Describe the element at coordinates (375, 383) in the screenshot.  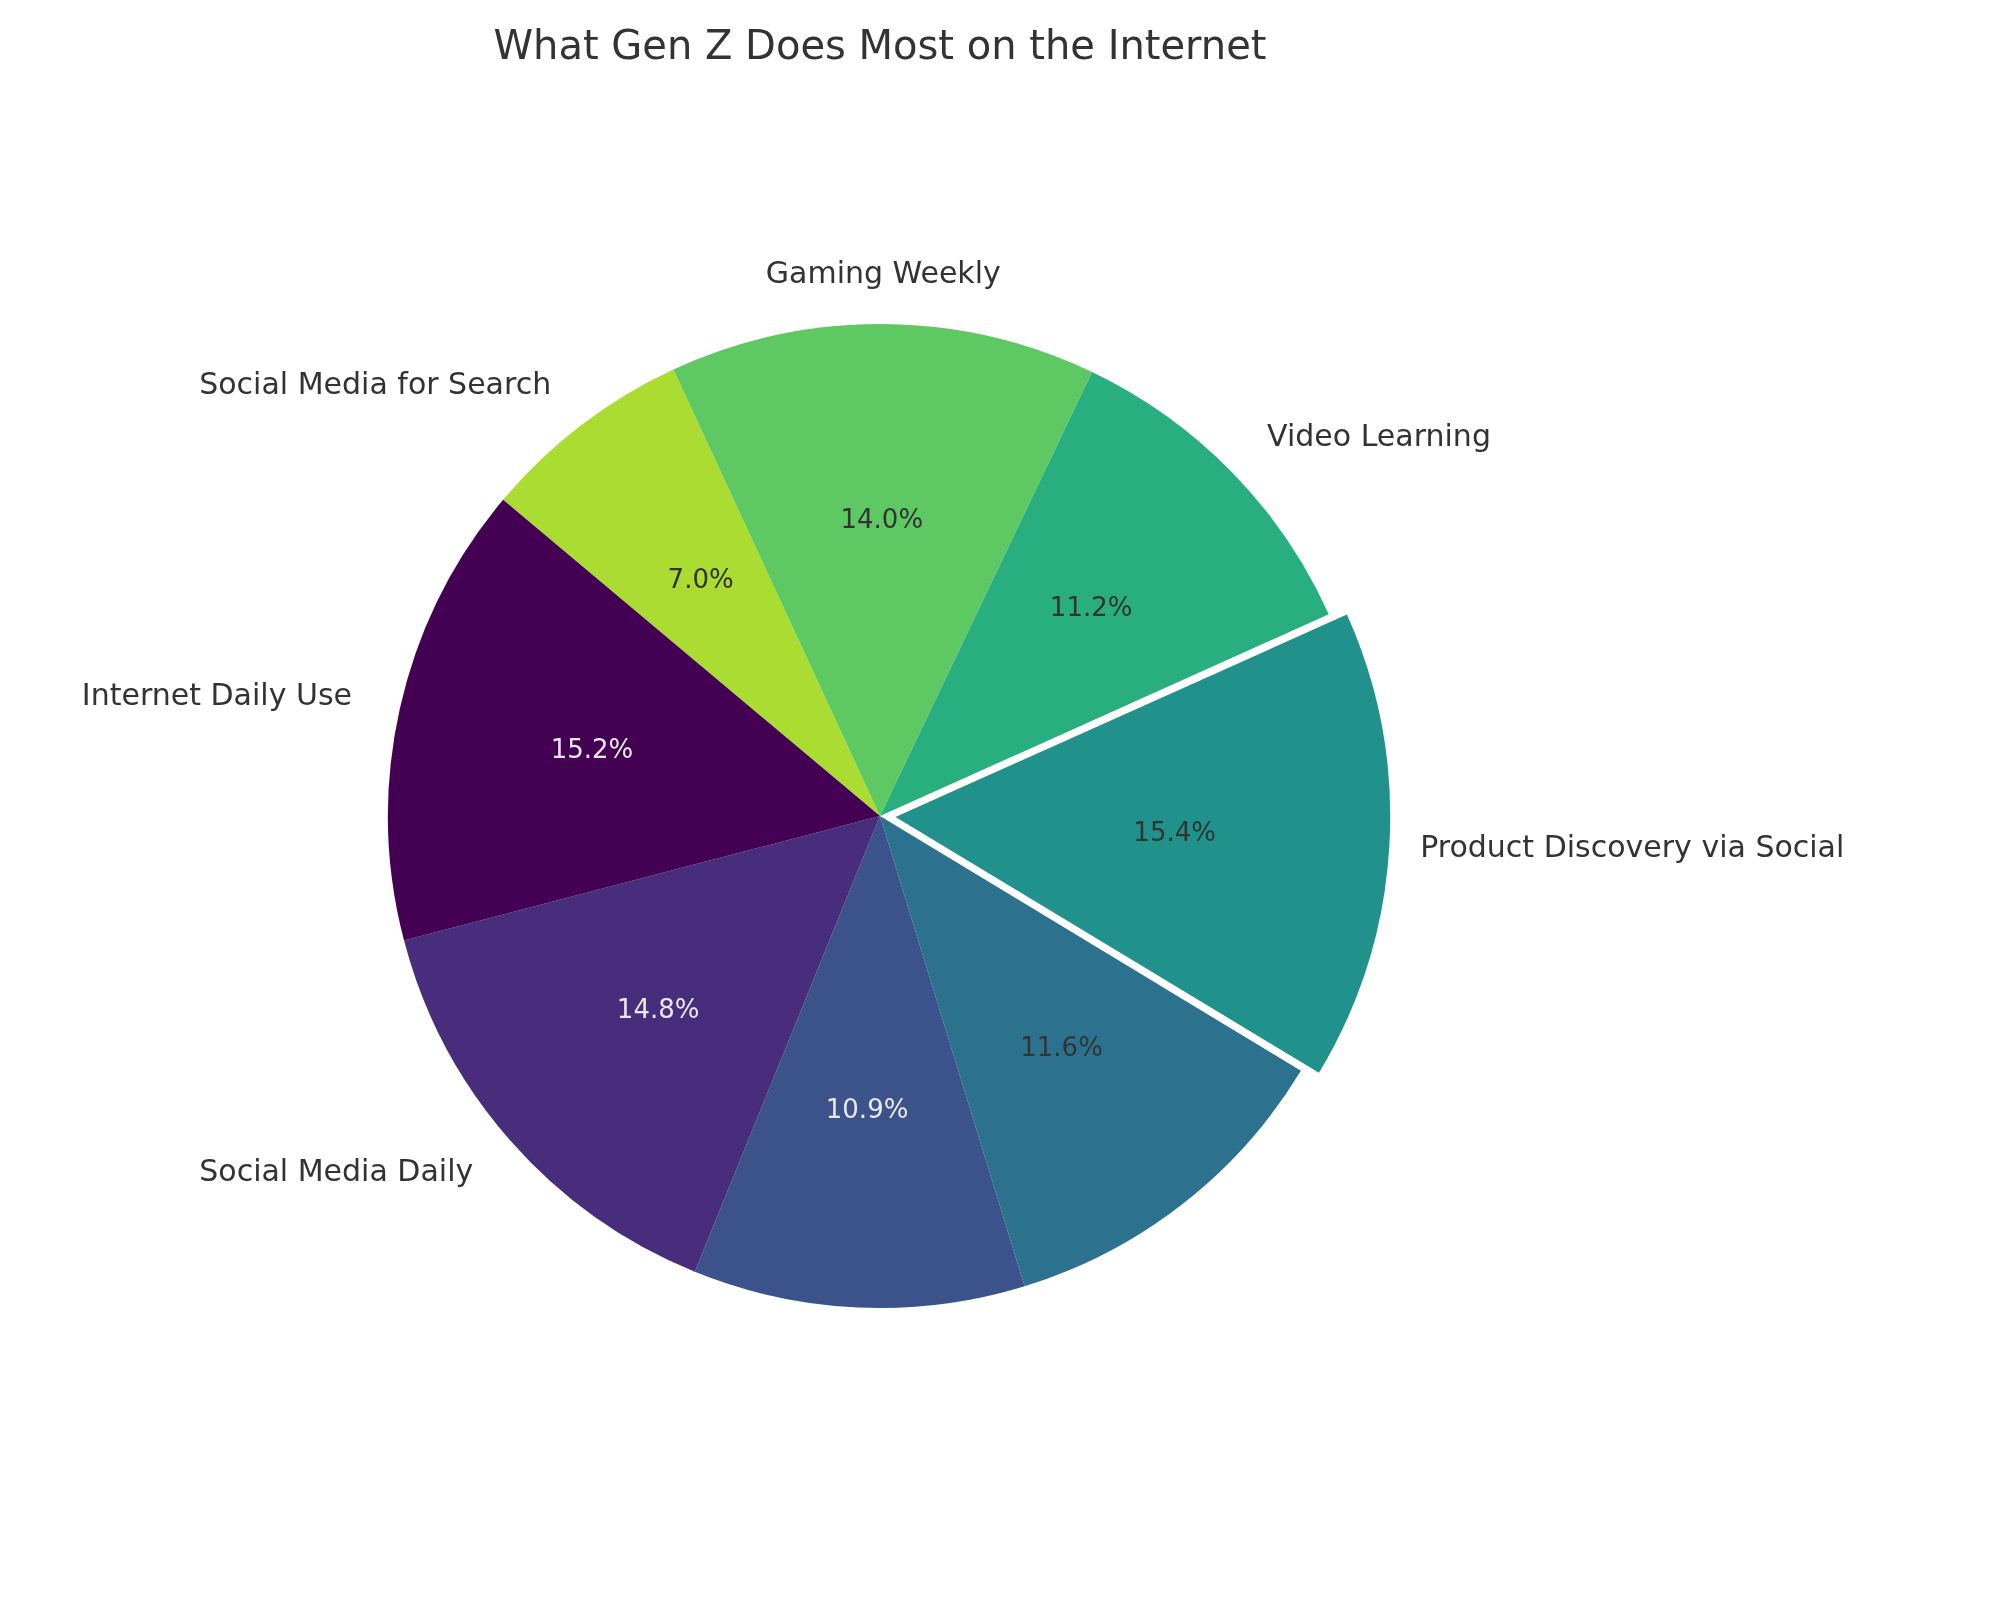
I see `slice-label: Social Media for Search` at that location.